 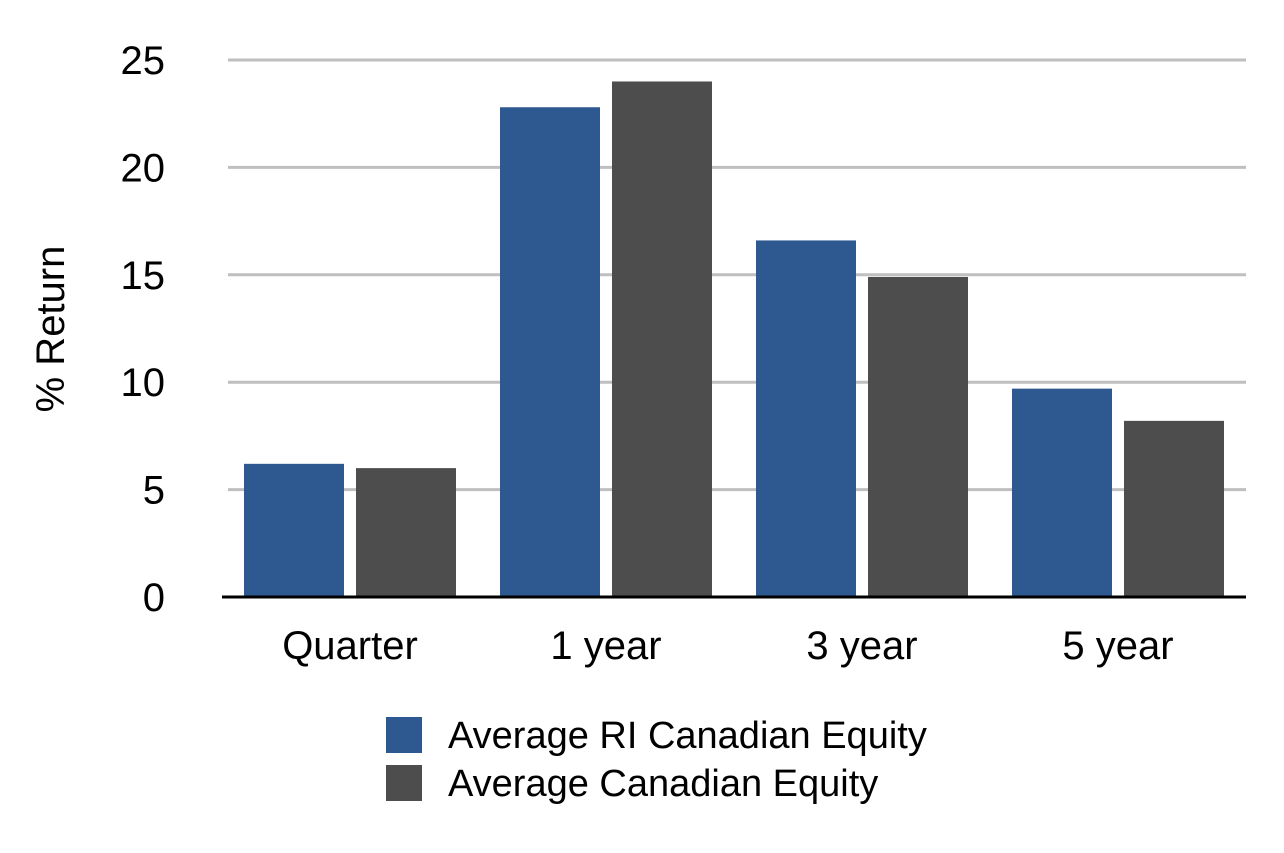 I want to click on y-tick-label: 5, so click(x=154, y=491).